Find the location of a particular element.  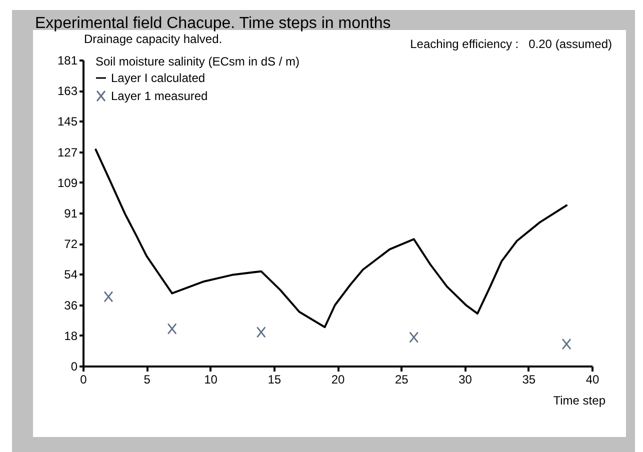

y-tick-label: 91 is located at coordinates (71, 213).